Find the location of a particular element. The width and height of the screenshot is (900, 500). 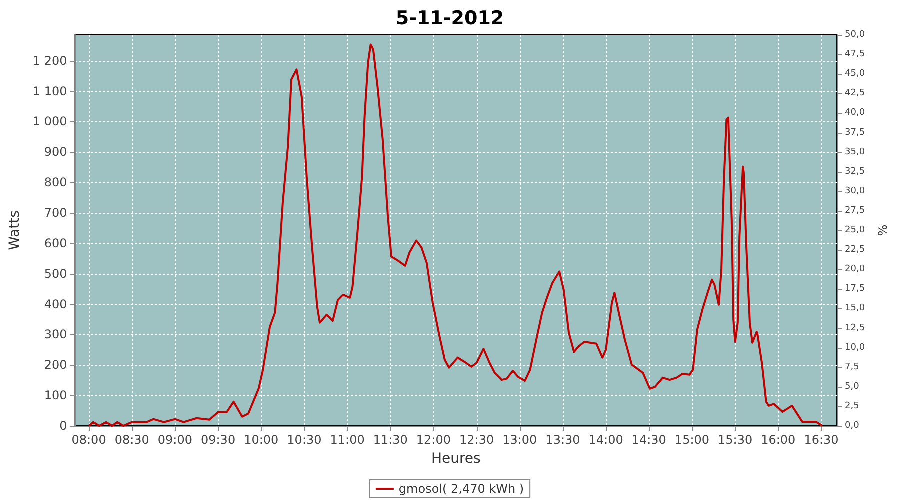

y-tick-label: 300 is located at coordinates (56, 335).